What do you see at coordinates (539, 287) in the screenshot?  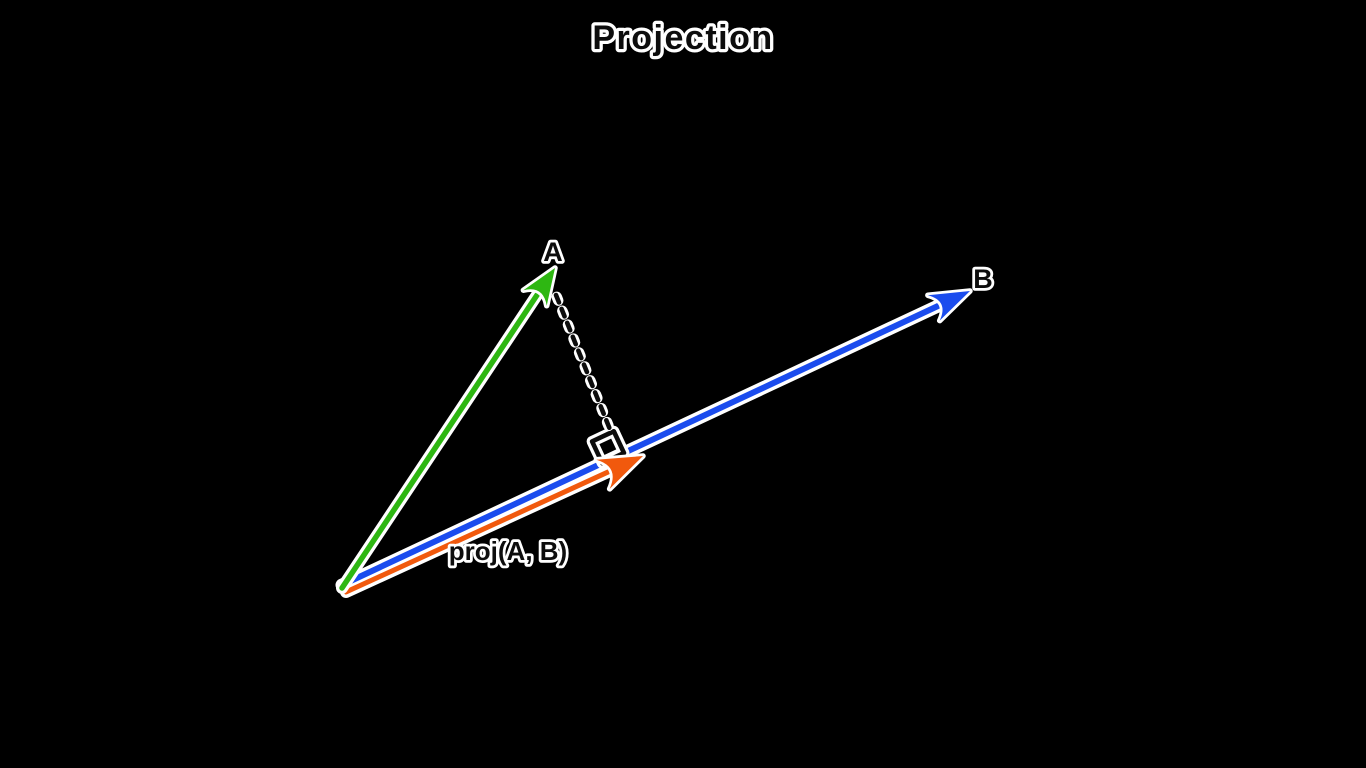 I see `A-arrowhead` at bounding box center [539, 287].